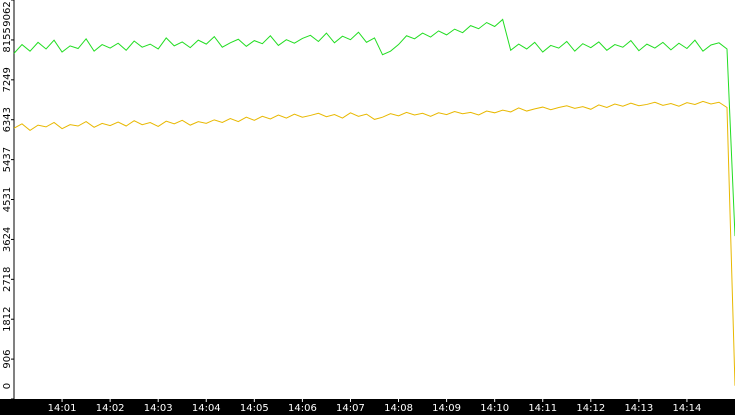 The width and height of the screenshot is (735, 415). I want to click on x-tick-label: 14:06, so click(302, 408).